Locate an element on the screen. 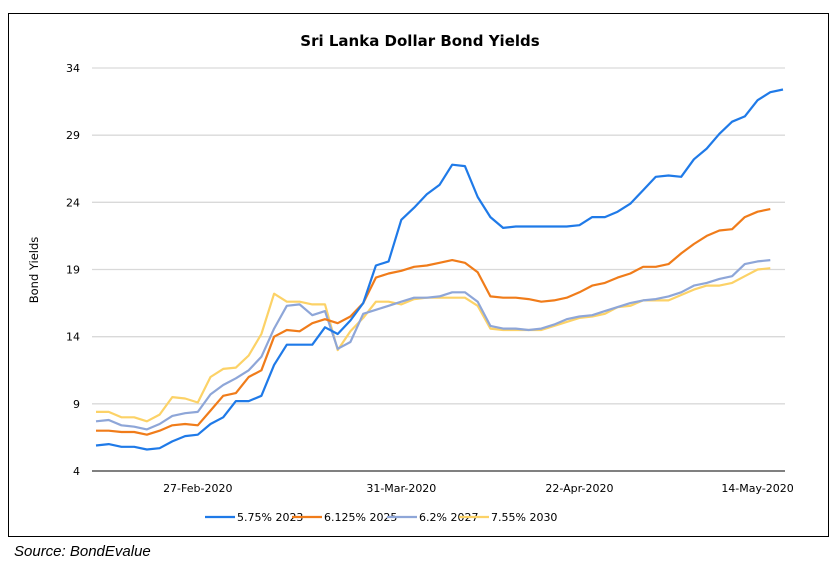  x-tick-label: 27-Feb-2020 is located at coordinates (197, 488).